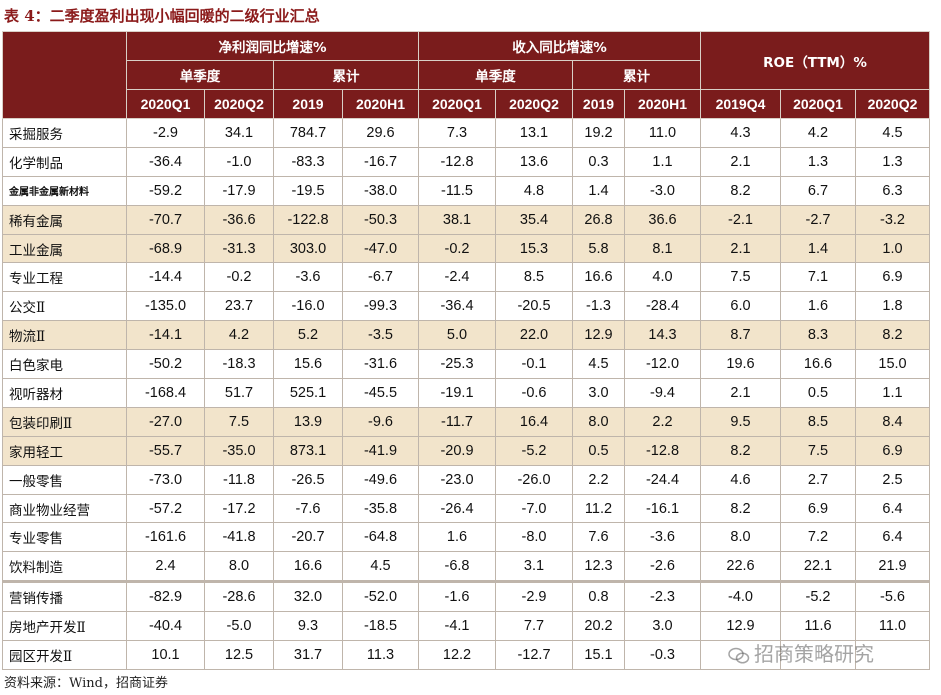  Describe the element at coordinates (380, 393) in the screenshot. I see `value-cell: -45.5` at that location.